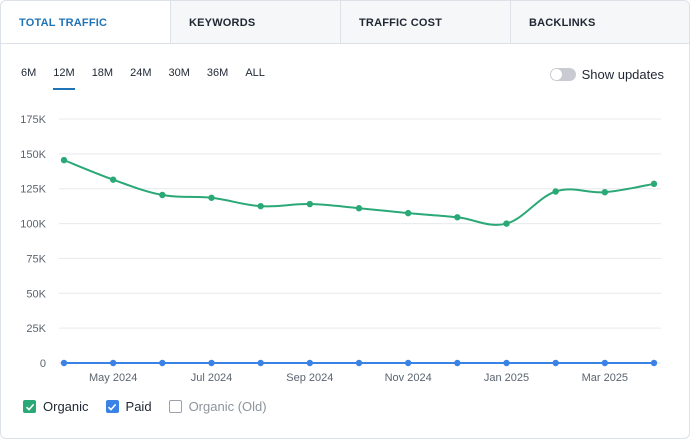 This screenshot has height=439, width=690. What do you see at coordinates (138, 406) in the screenshot?
I see `legend-paid-label: Paid` at bounding box center [138, 406].